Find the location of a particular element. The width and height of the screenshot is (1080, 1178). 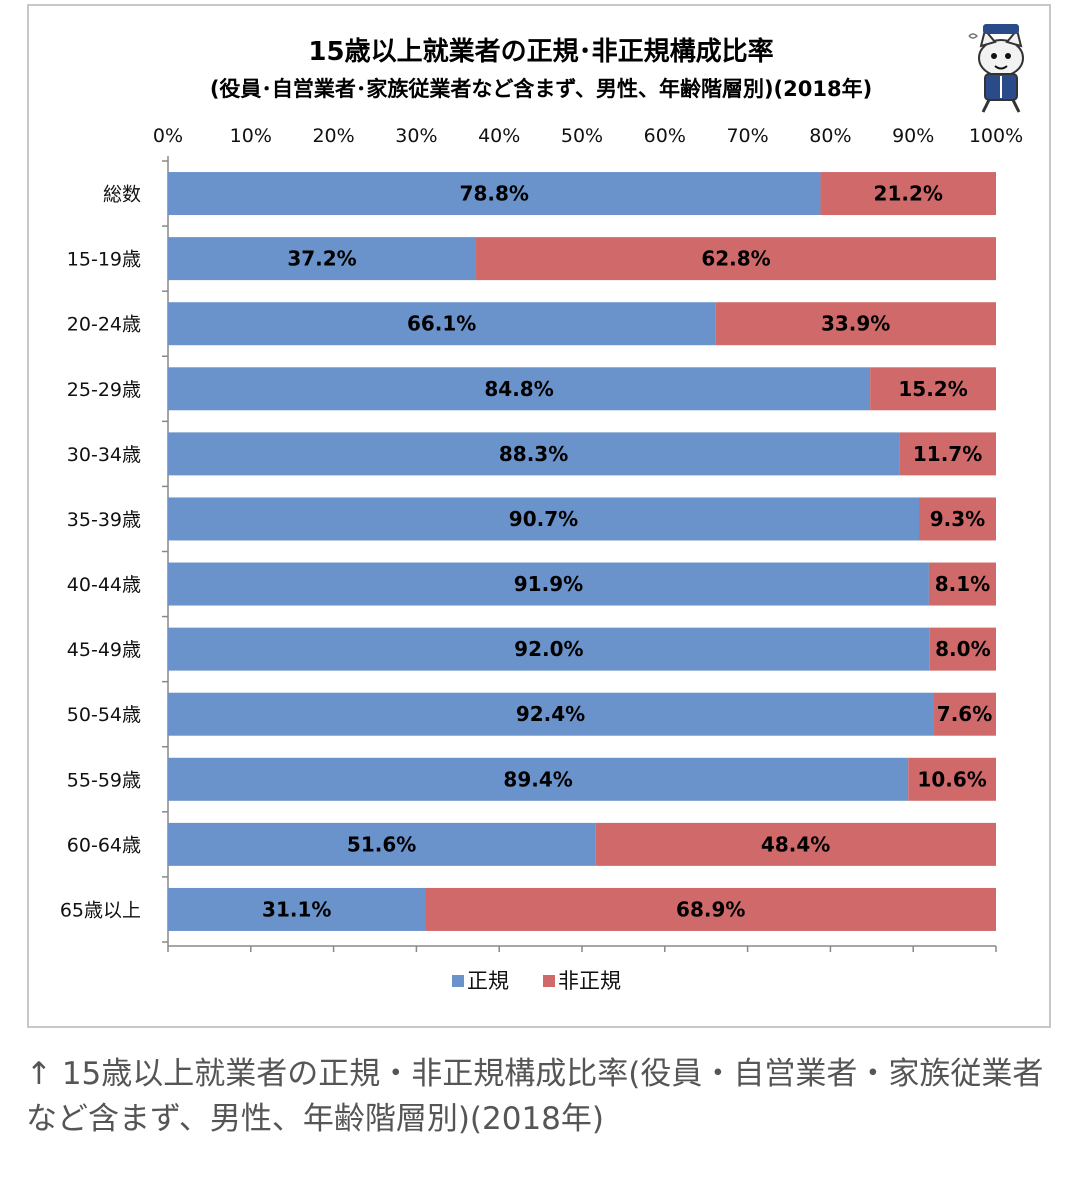

data-label-regular: 92.0% is located at coordinates (548, 649).